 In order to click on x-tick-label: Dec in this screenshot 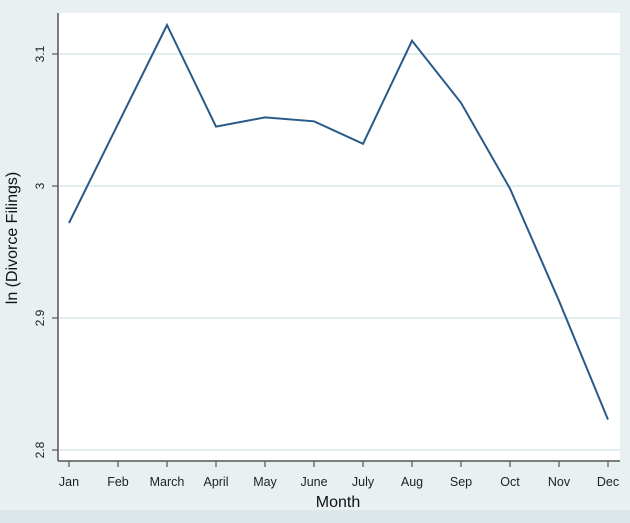, I will do `click(608, 482)`.